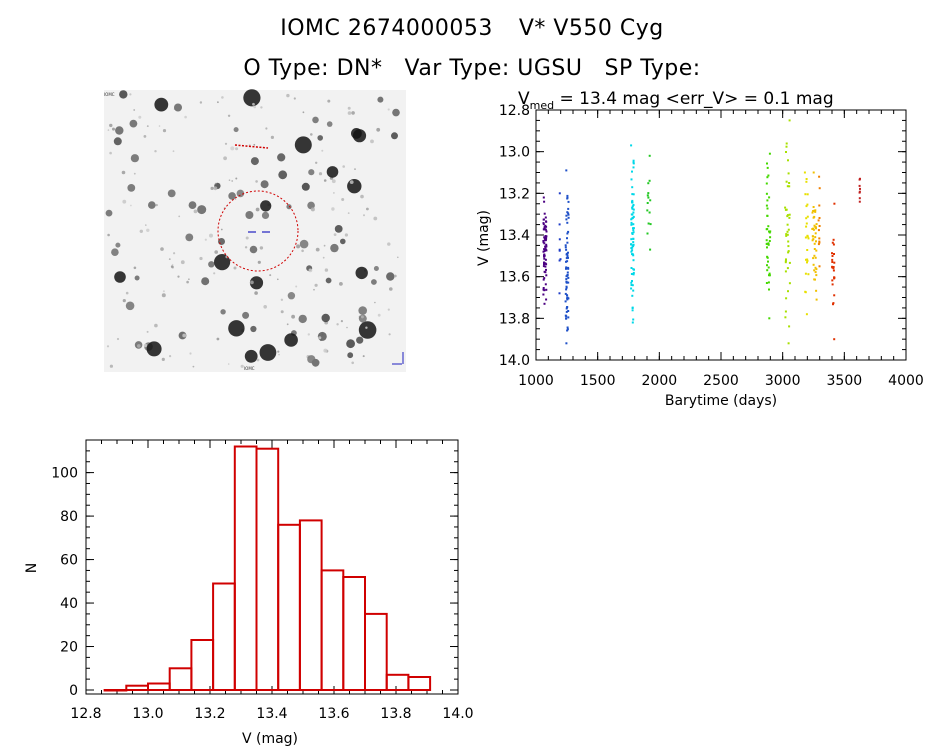  I want to click on hist-x-tick-label: 13.8, so click(395, 714).